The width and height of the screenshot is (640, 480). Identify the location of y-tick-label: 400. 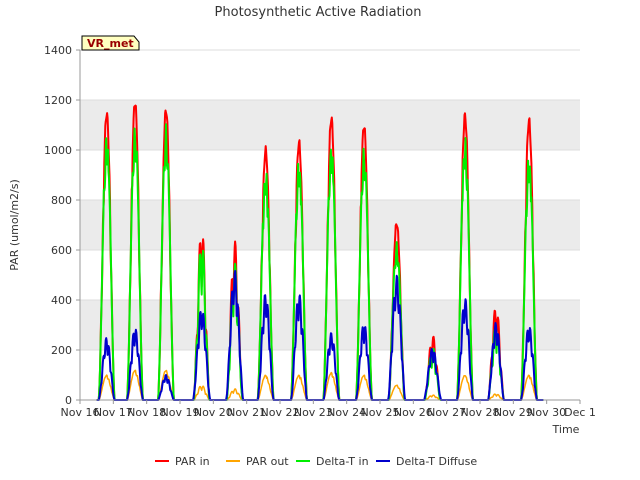
(61, 300).